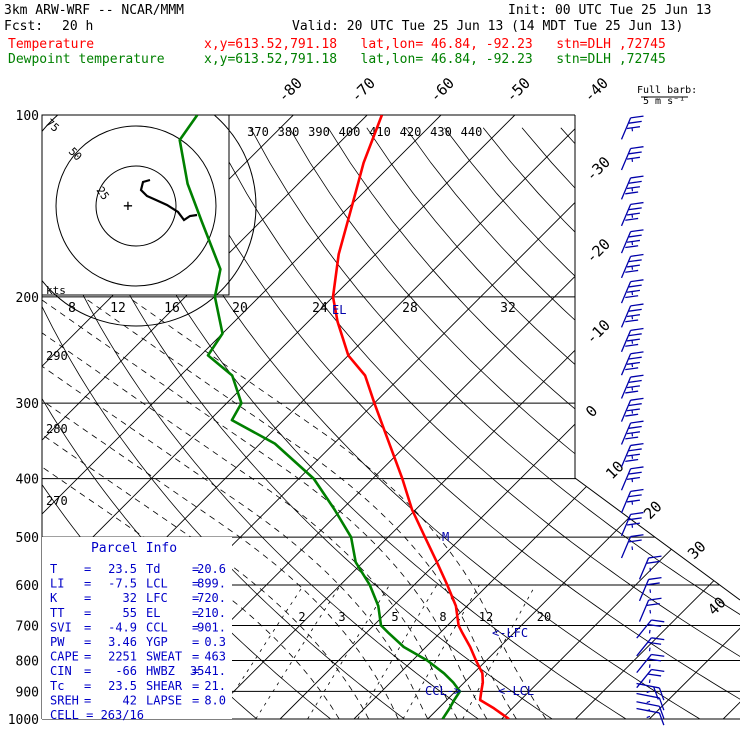 Image resolution: width=740 pixels, height=740 pixels. What do you see at coordinates (486, 617) in the screenshot?
I see `mixing-ratio-label: 12` at bounding box center [486, 617].